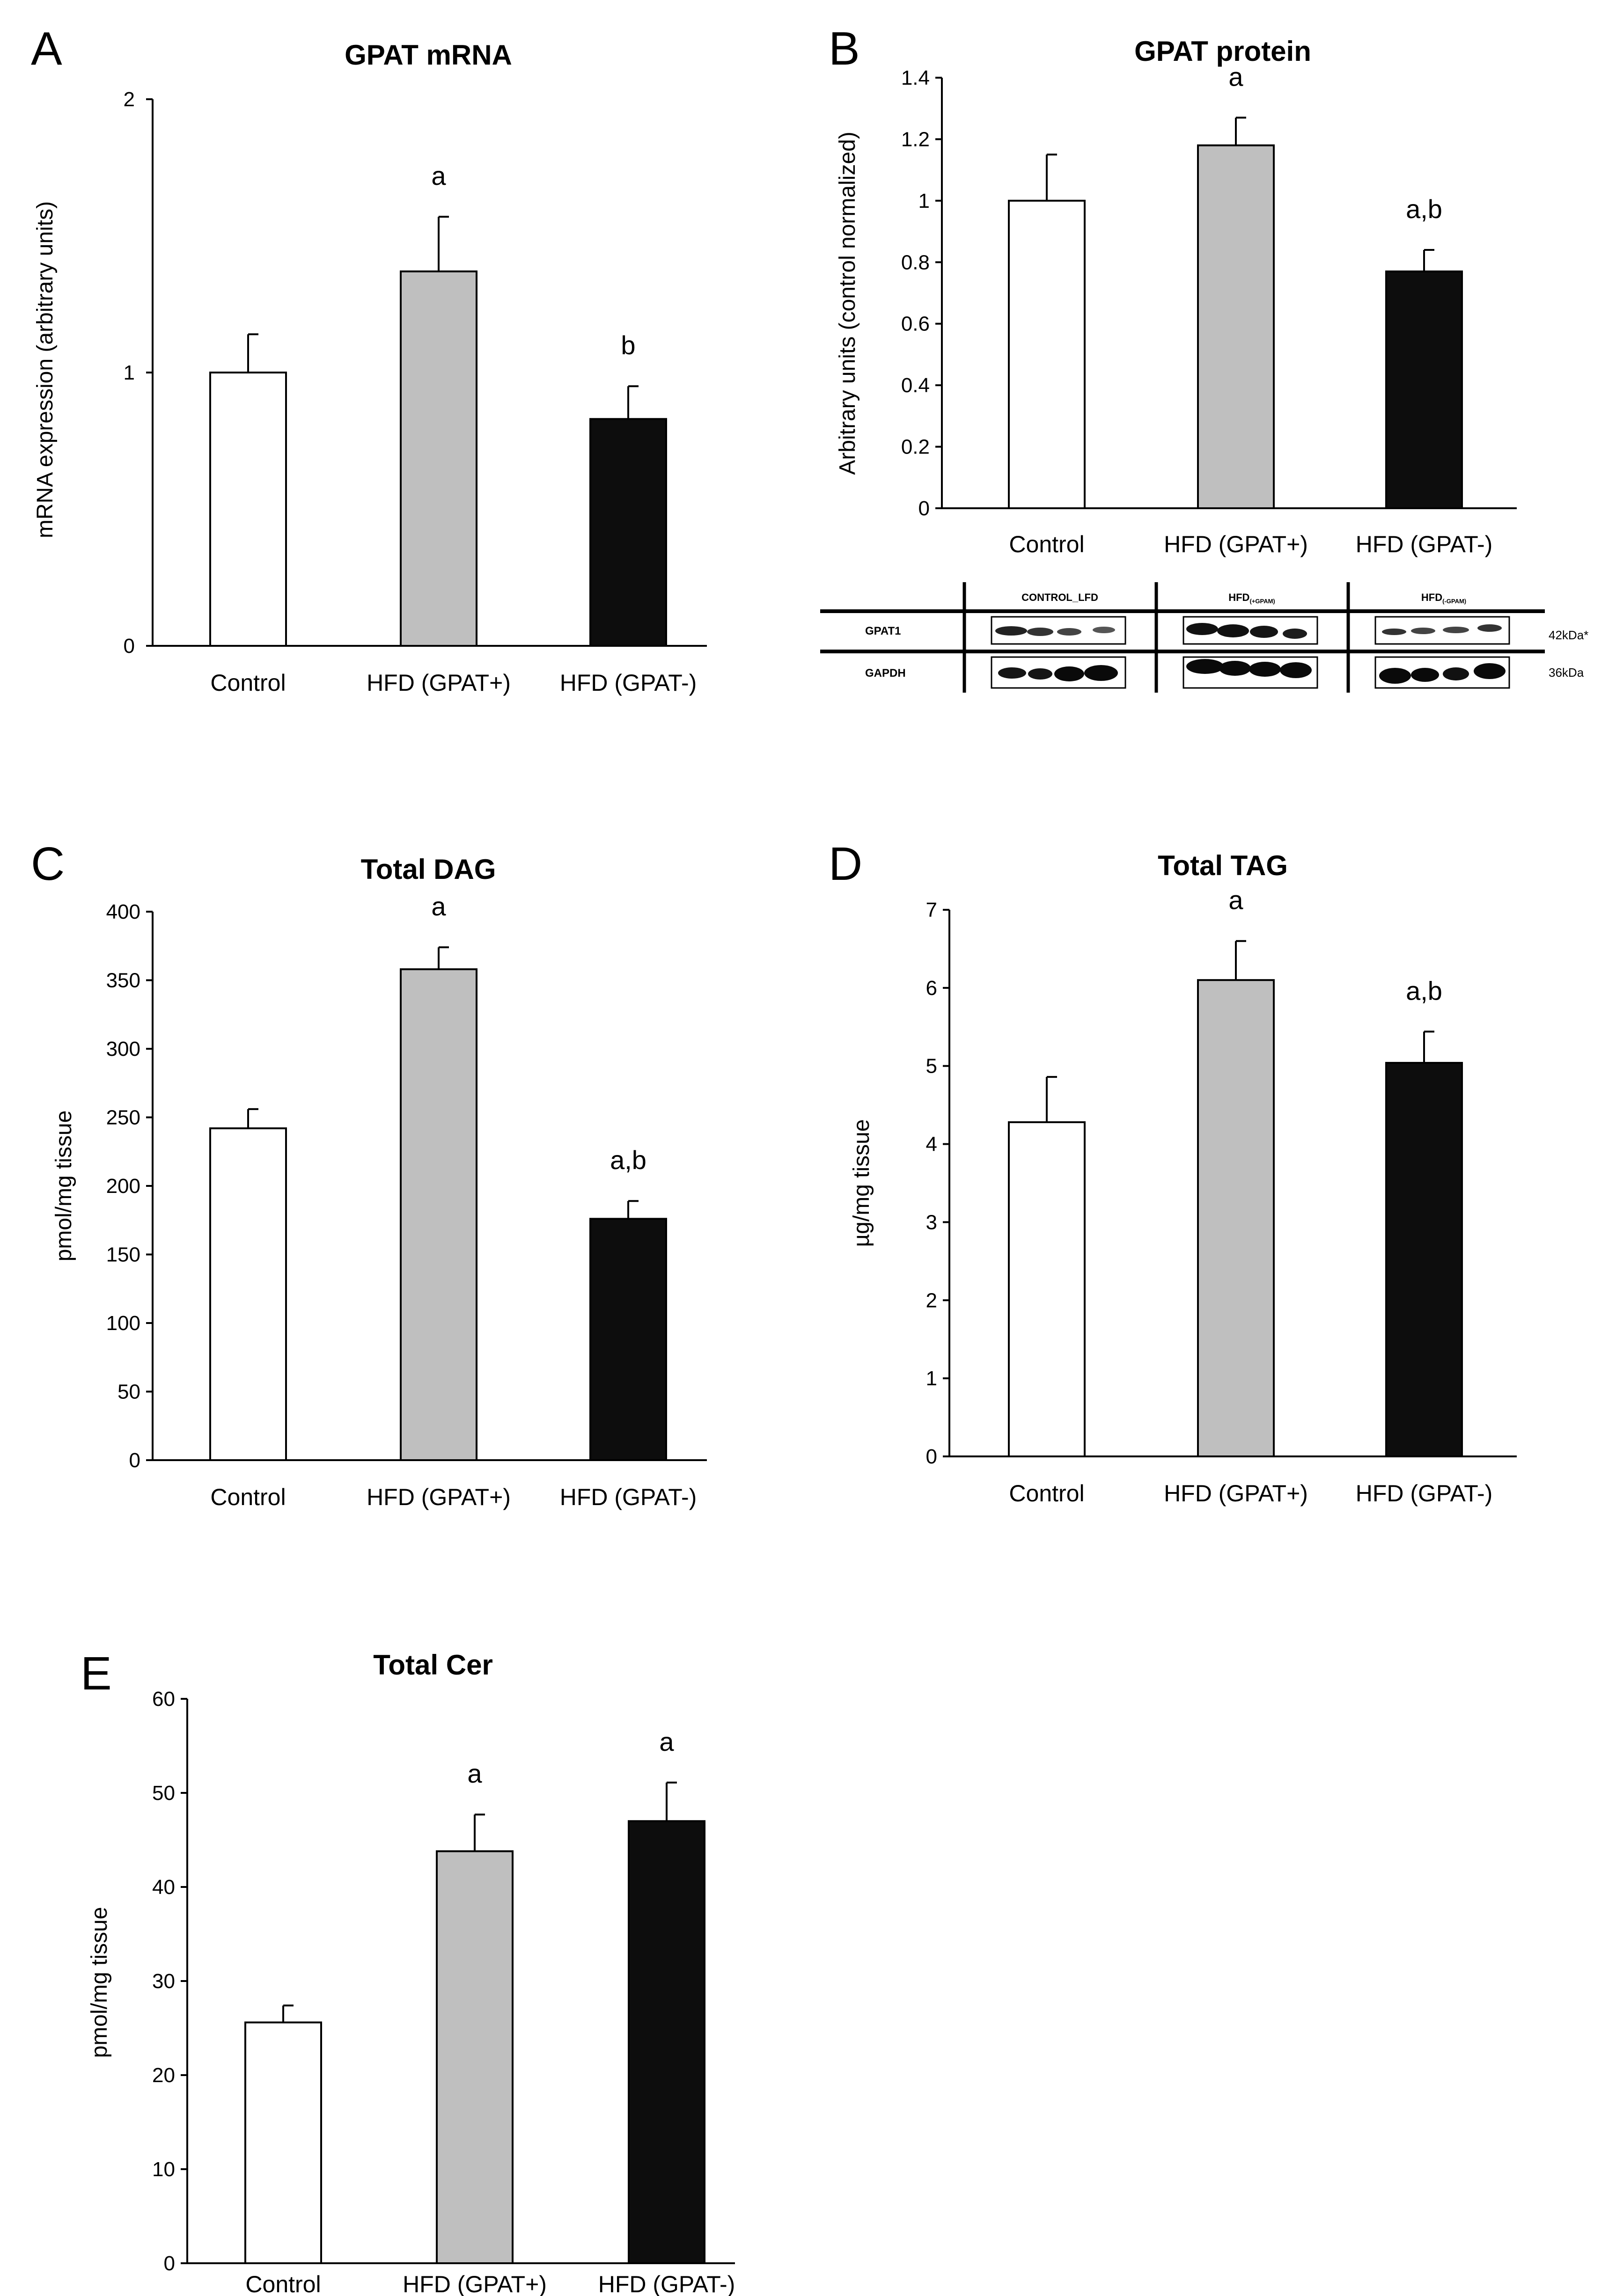 The height and width of the screenshot is (2296, 1616). What do you see at coordinates (45, 370) in the screenshot?
I see `y-axis-label: mRNA expression (arbitrary units)` at bounding box center [45, 370].